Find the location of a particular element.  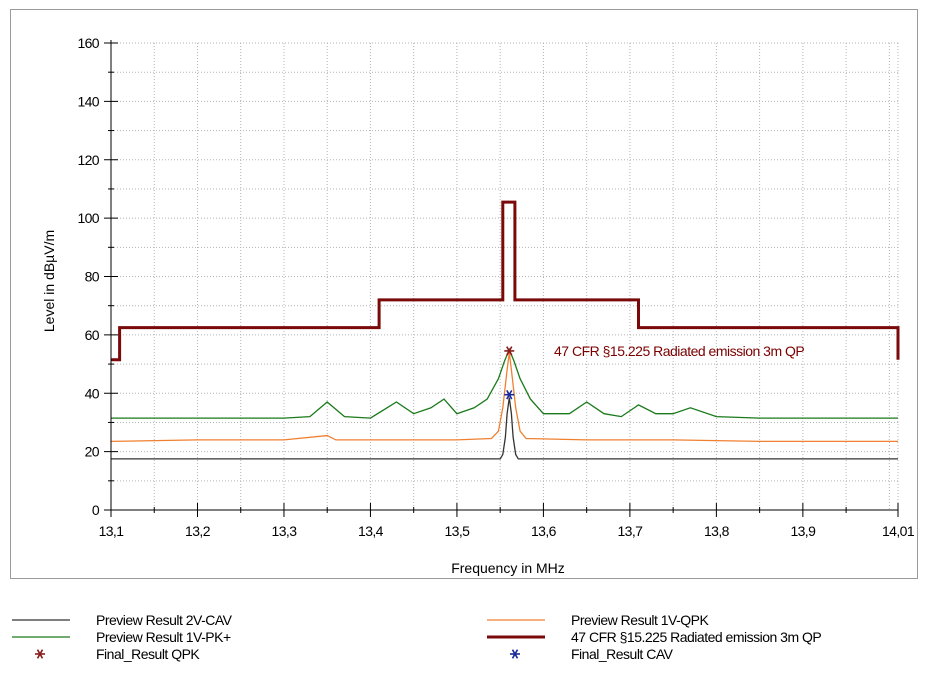

legend-label: 47 CFR §15.225 Radiated emission 3m QP is located at coordinates (696, 637).